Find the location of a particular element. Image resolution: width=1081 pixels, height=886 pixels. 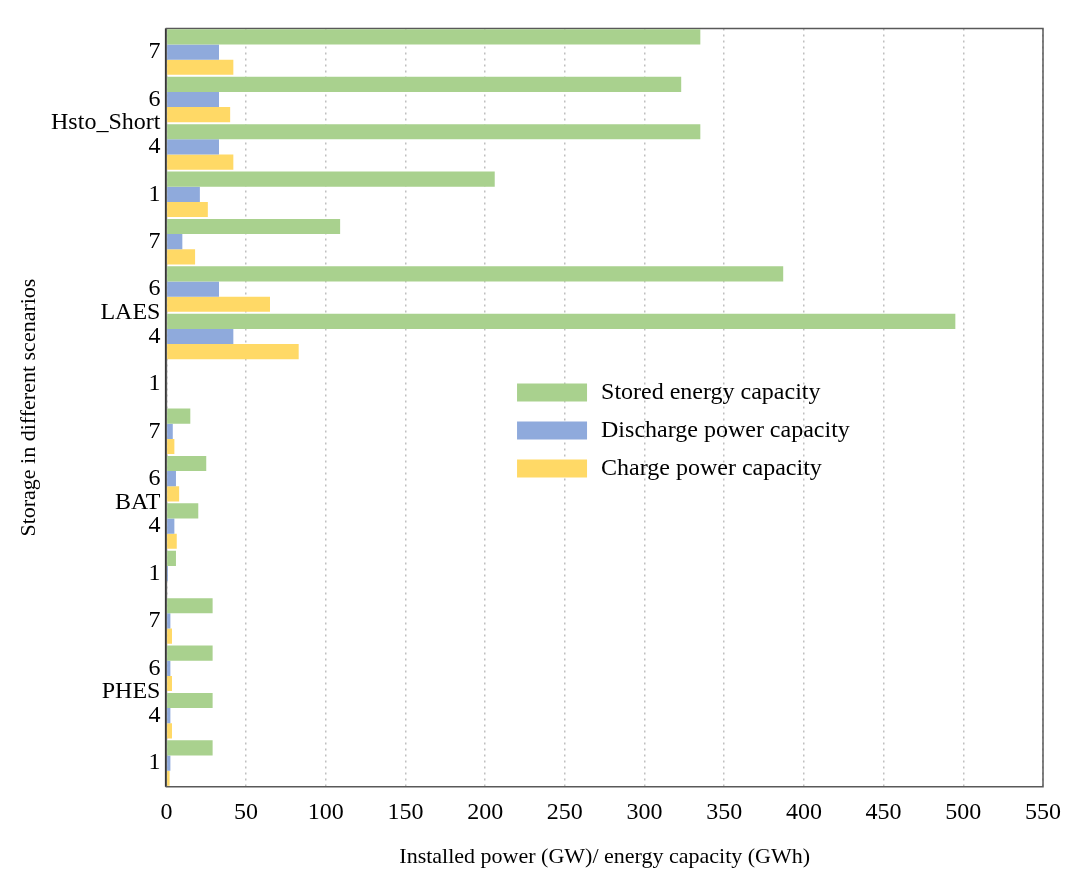

x-tick-label: 100 is located at coordinates (325, 811).